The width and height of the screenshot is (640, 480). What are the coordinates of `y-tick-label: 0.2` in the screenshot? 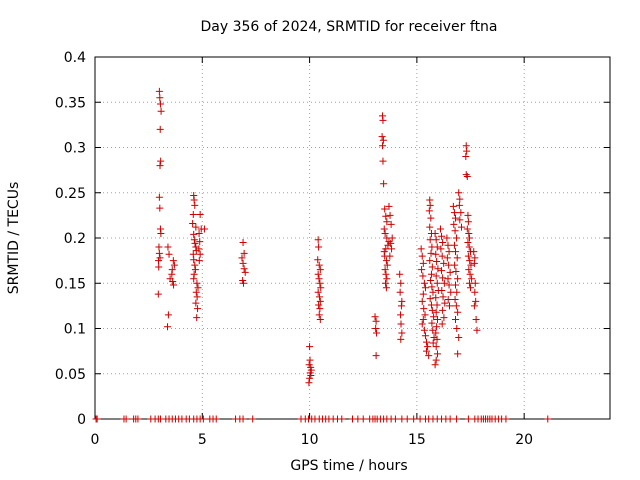 It's located at (75, 239).